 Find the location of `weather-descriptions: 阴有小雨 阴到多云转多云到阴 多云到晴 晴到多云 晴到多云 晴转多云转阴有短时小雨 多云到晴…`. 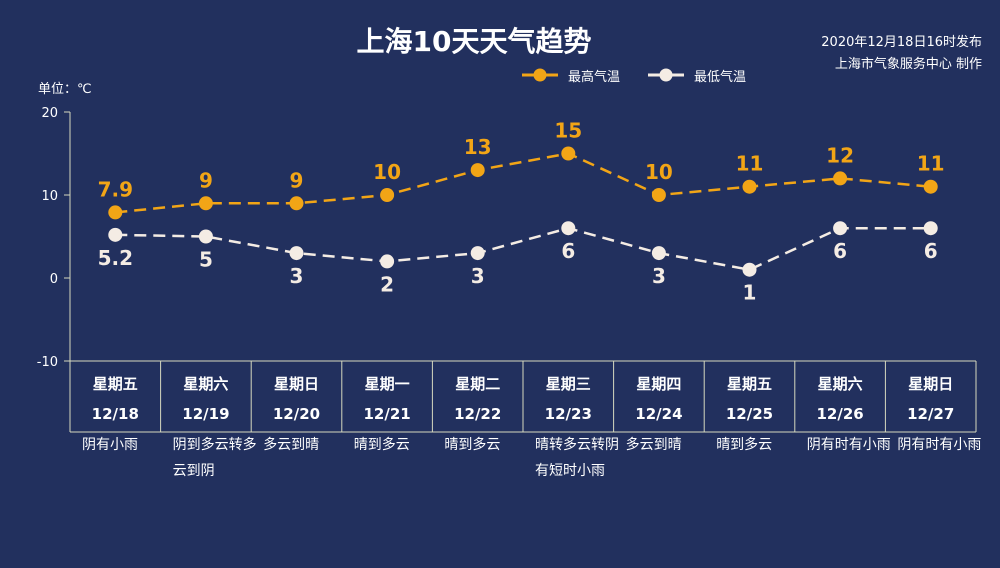

weather-descriptions: 阴有小雨 阴到多云转多云到阴 多云到晴 晴到多云 晴到多云 晴转多云转阴有短时小雨 多云到晴… is located at coordinates (525, 477).